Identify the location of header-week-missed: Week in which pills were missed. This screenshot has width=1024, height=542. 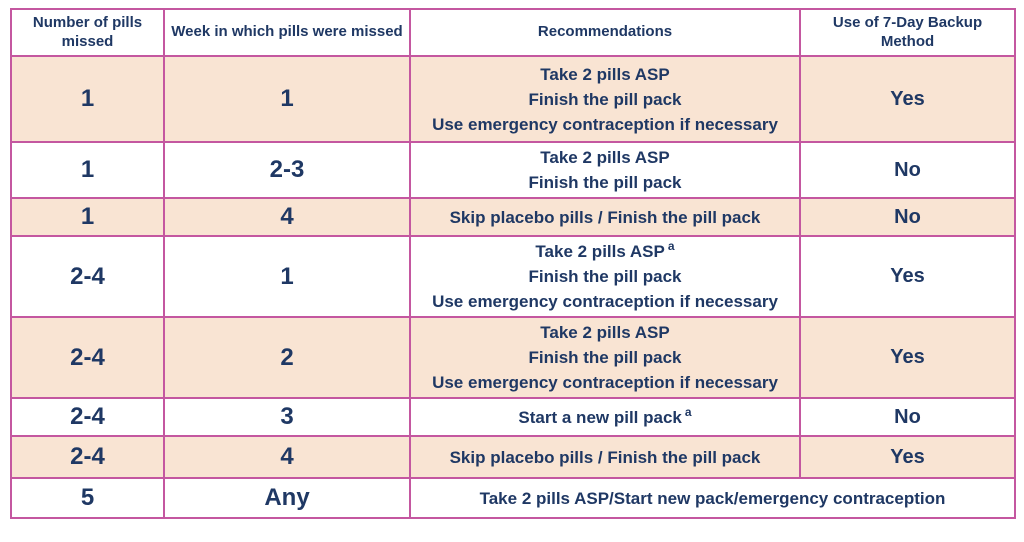
(287, 32).